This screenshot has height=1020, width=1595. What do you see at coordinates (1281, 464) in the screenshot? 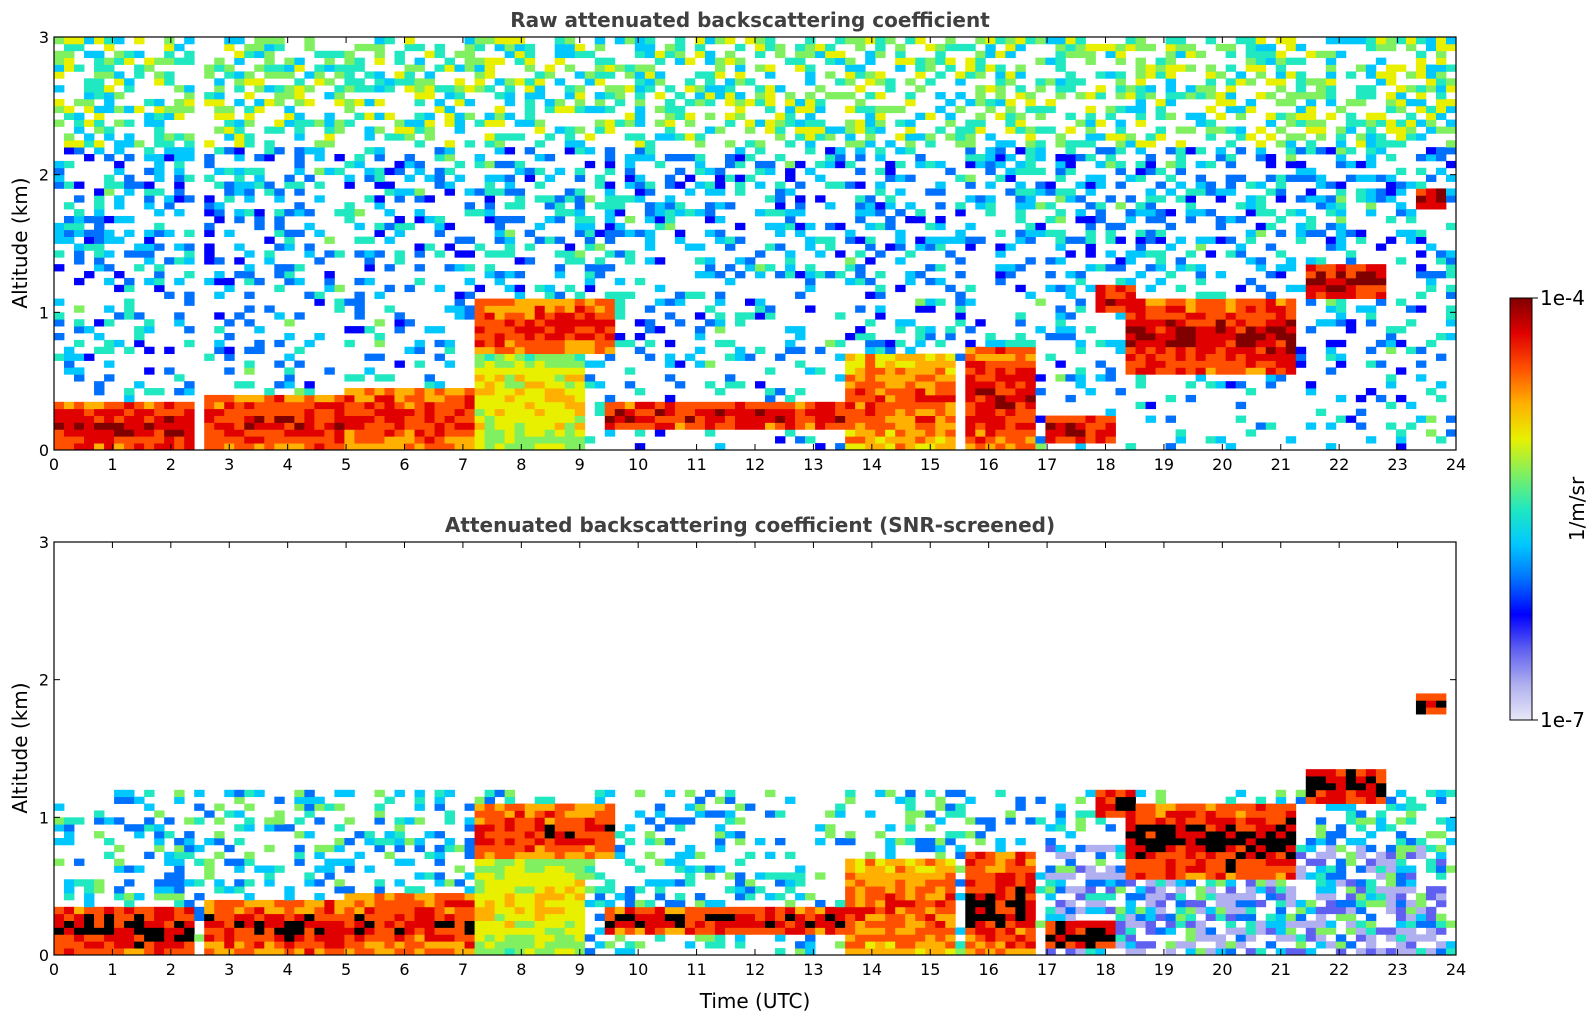
I see `x-tick-label: 21` at bounding box center [1281, 464].